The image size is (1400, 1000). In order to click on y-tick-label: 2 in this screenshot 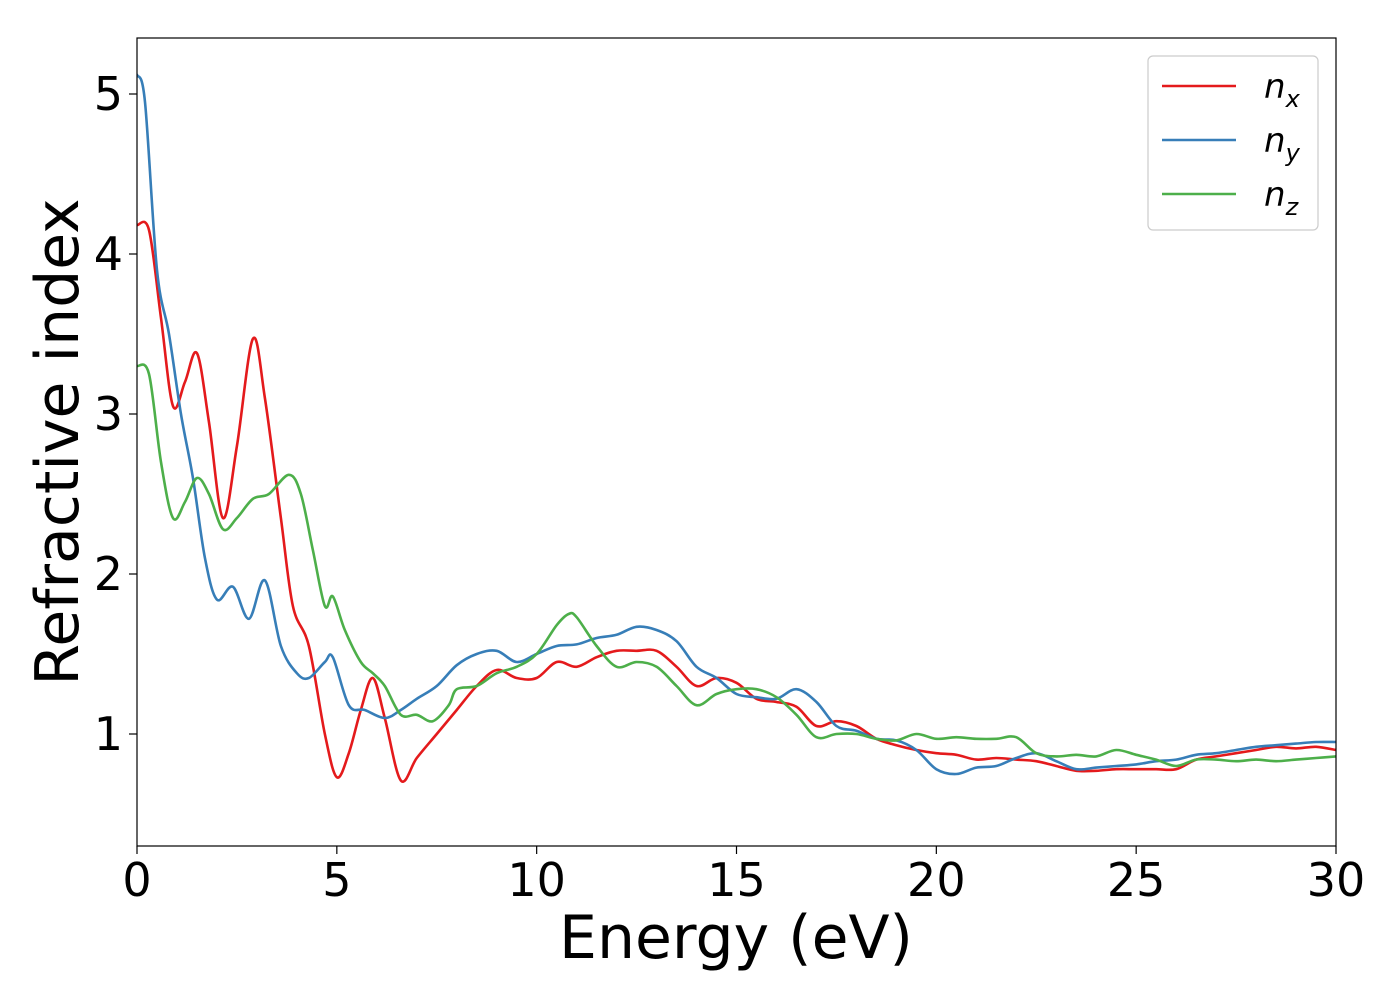, I will do `click(108, 574)`.